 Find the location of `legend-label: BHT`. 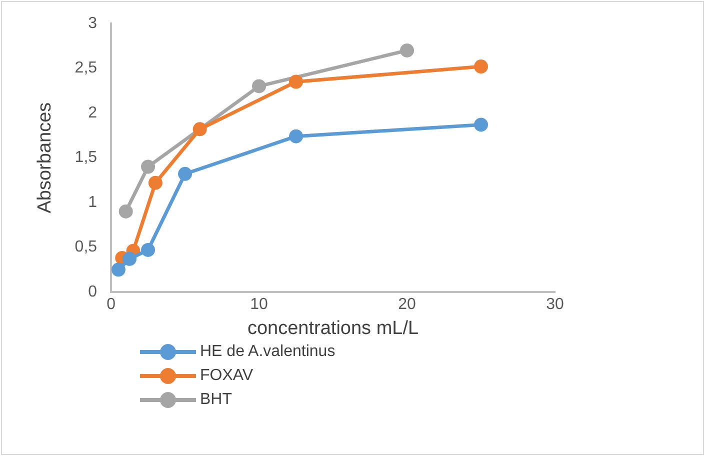

legend-label: BHT is located at coordinates (216, 400).